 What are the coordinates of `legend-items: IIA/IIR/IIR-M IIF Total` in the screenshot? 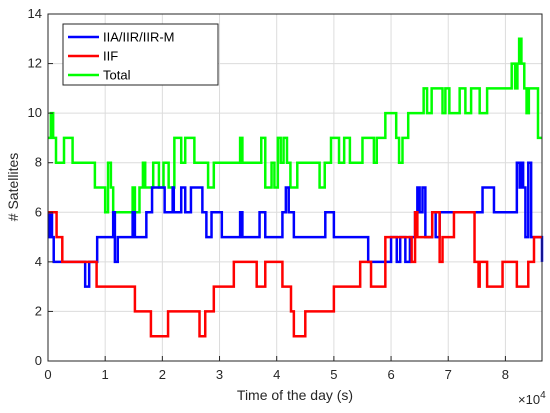 It's located at (121, 56).